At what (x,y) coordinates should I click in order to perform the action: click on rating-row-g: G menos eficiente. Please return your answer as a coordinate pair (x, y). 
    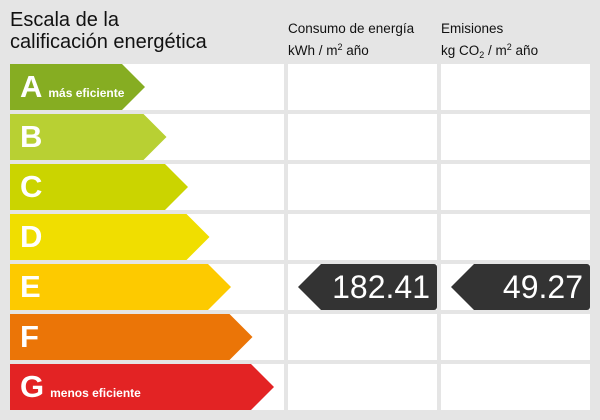
    Looking at the image, I should click on (300, 387).